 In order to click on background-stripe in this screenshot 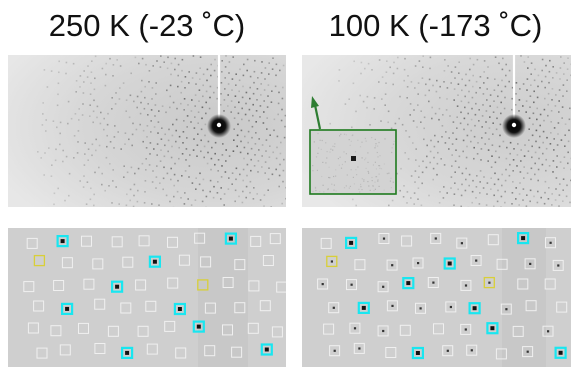, I will do `click(223, 297)`.